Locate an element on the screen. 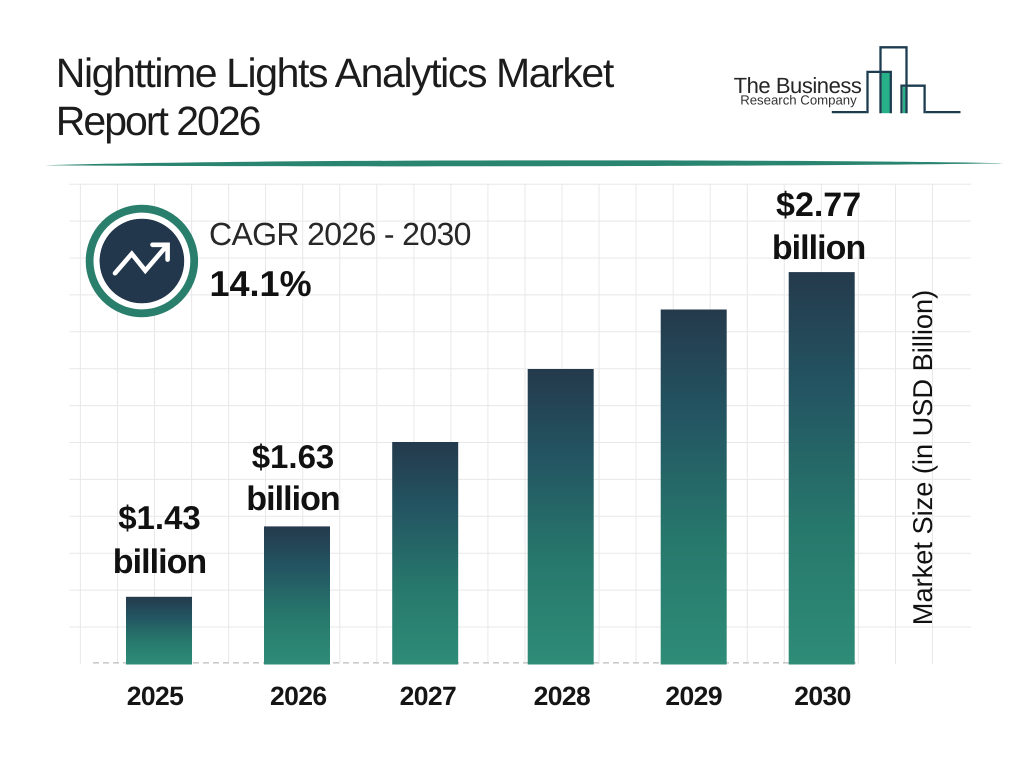 The width and height of the screenshot is (1024, 768). svg-text: CAGR 2026 - 2030 is located at coordinates (340, 234).